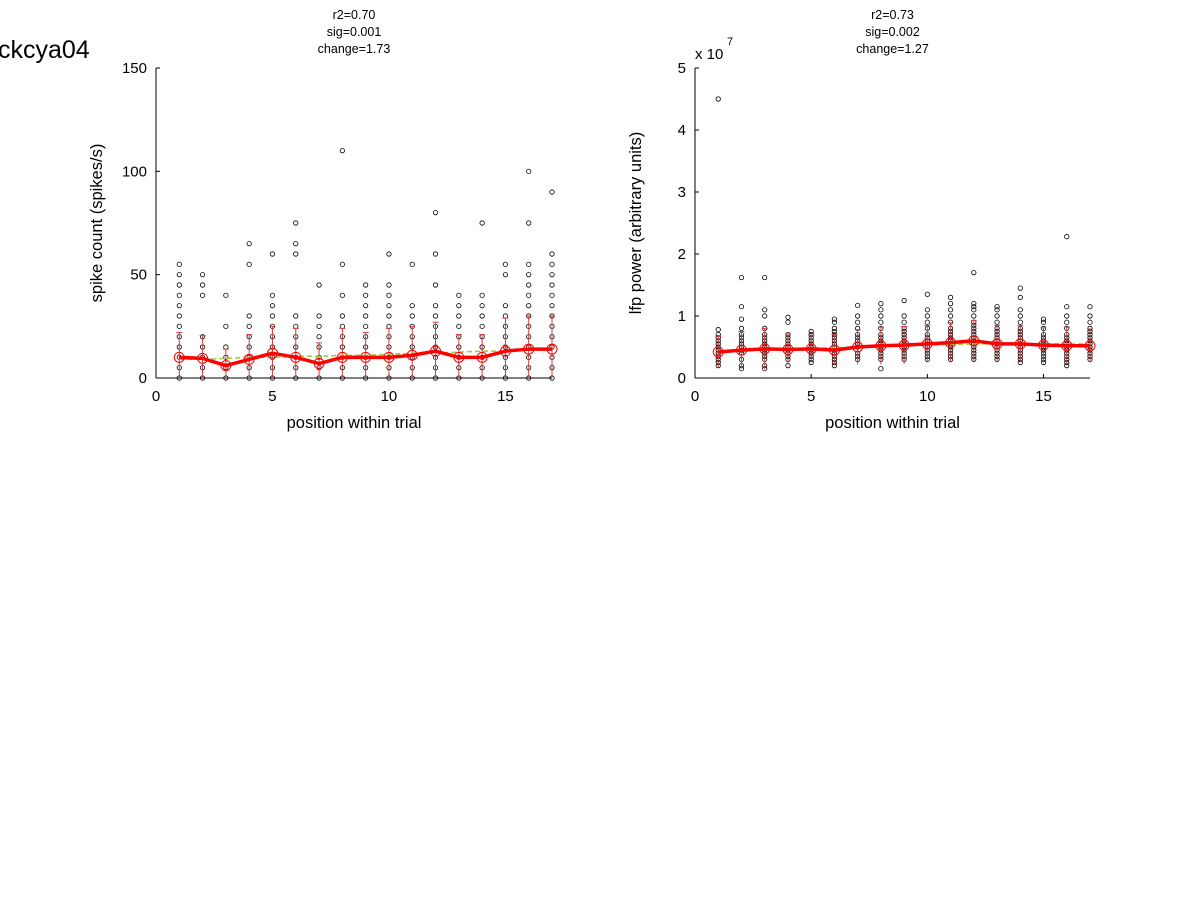  I want to click on y-tick-label: 5, so click(682, 68).